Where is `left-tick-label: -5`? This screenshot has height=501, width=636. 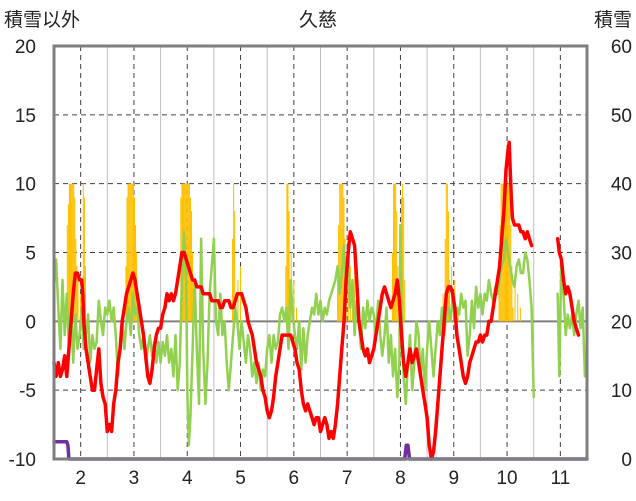 left-tick-label: -5 is located at coordinates (27, 391).